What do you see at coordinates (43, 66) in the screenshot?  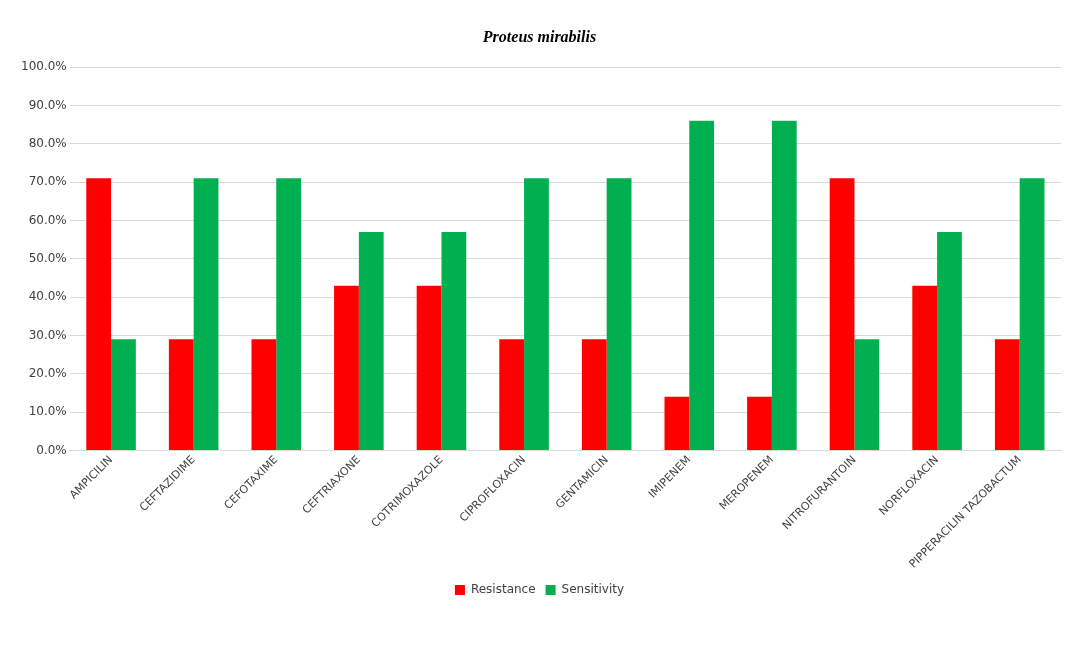 I see `y-tick-label: 100.0%` at bounding box center [43, 66].